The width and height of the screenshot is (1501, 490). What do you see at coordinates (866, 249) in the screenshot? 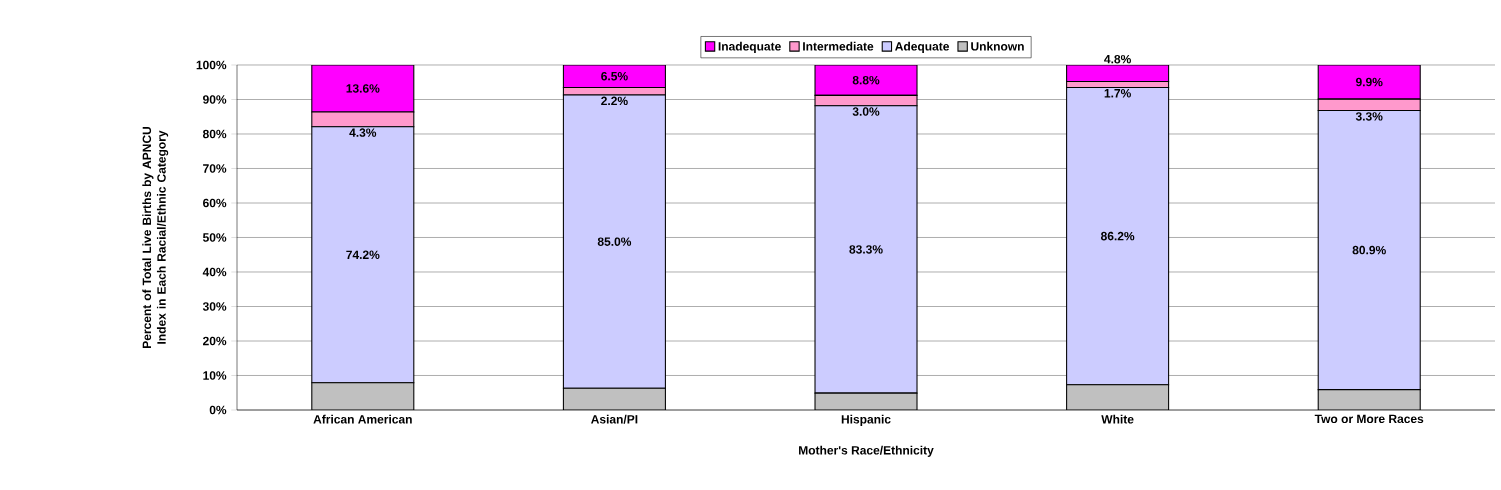
I see `data-label: 83.3%` at bounding box center [866, 249].